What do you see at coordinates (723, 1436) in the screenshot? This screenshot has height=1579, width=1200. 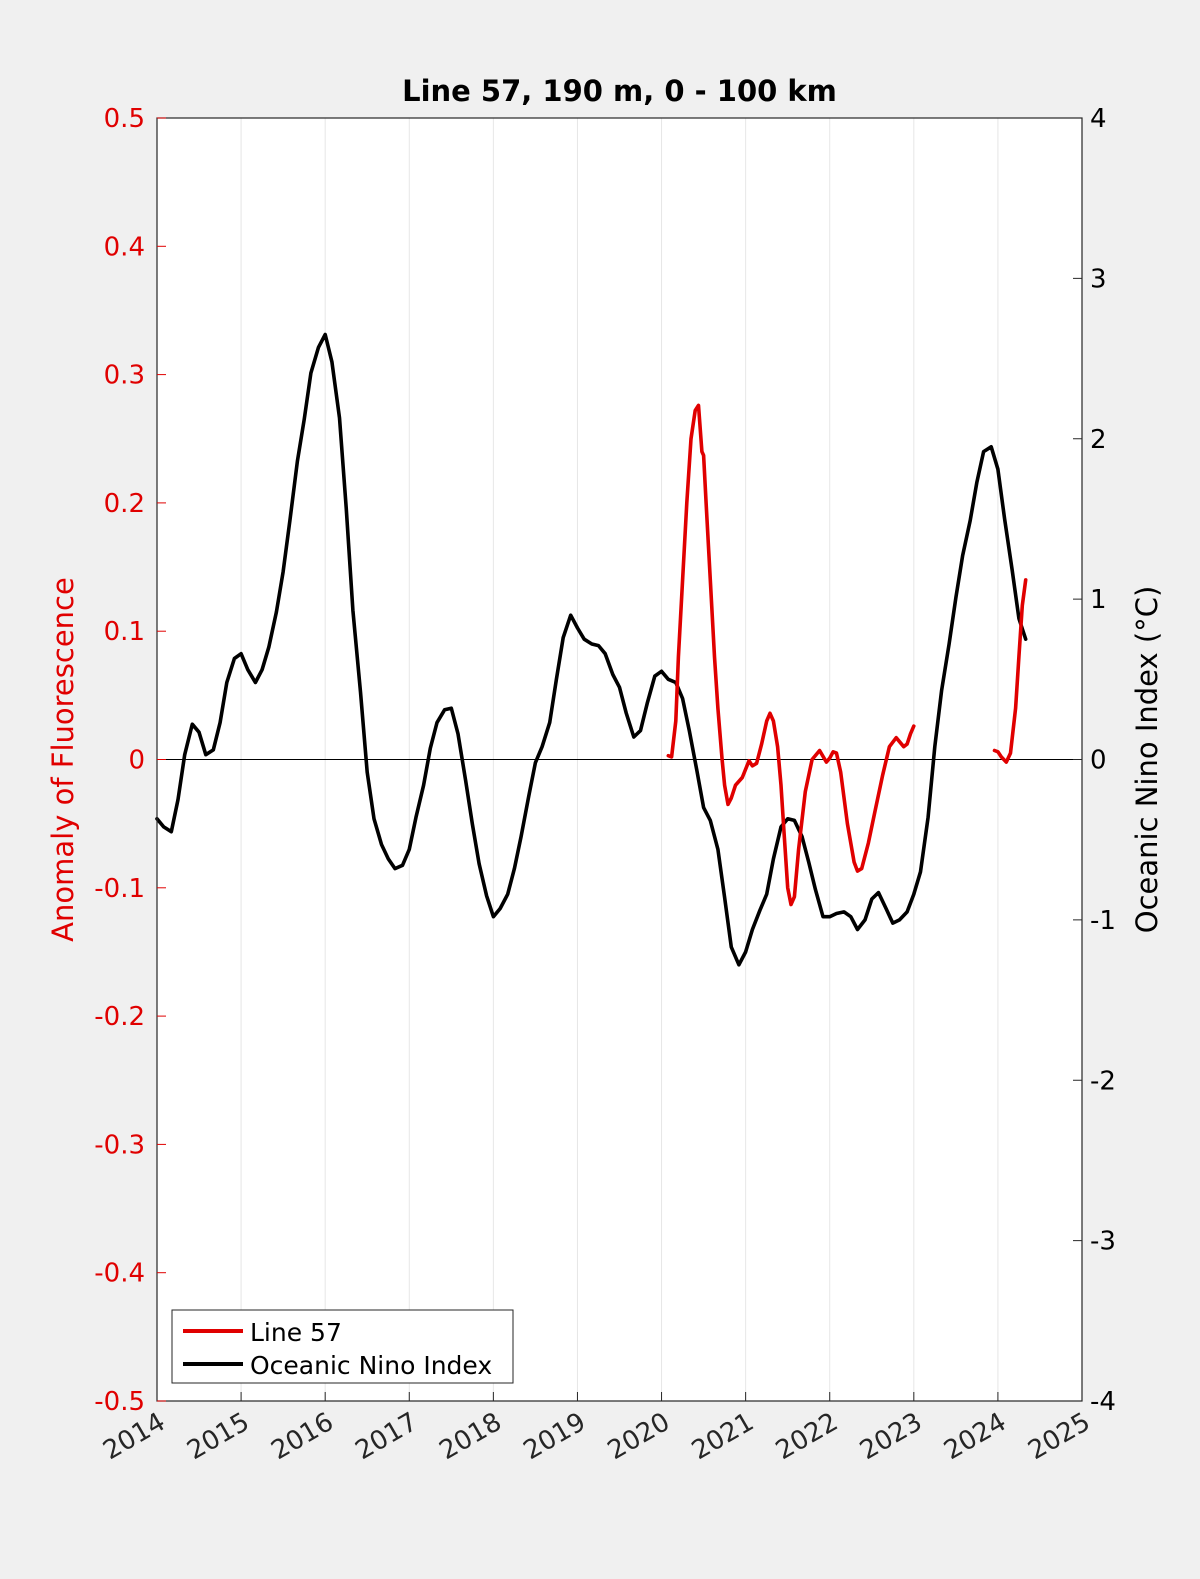 I see `x-tick-label: 2021` at bounding box center [723, 1436].